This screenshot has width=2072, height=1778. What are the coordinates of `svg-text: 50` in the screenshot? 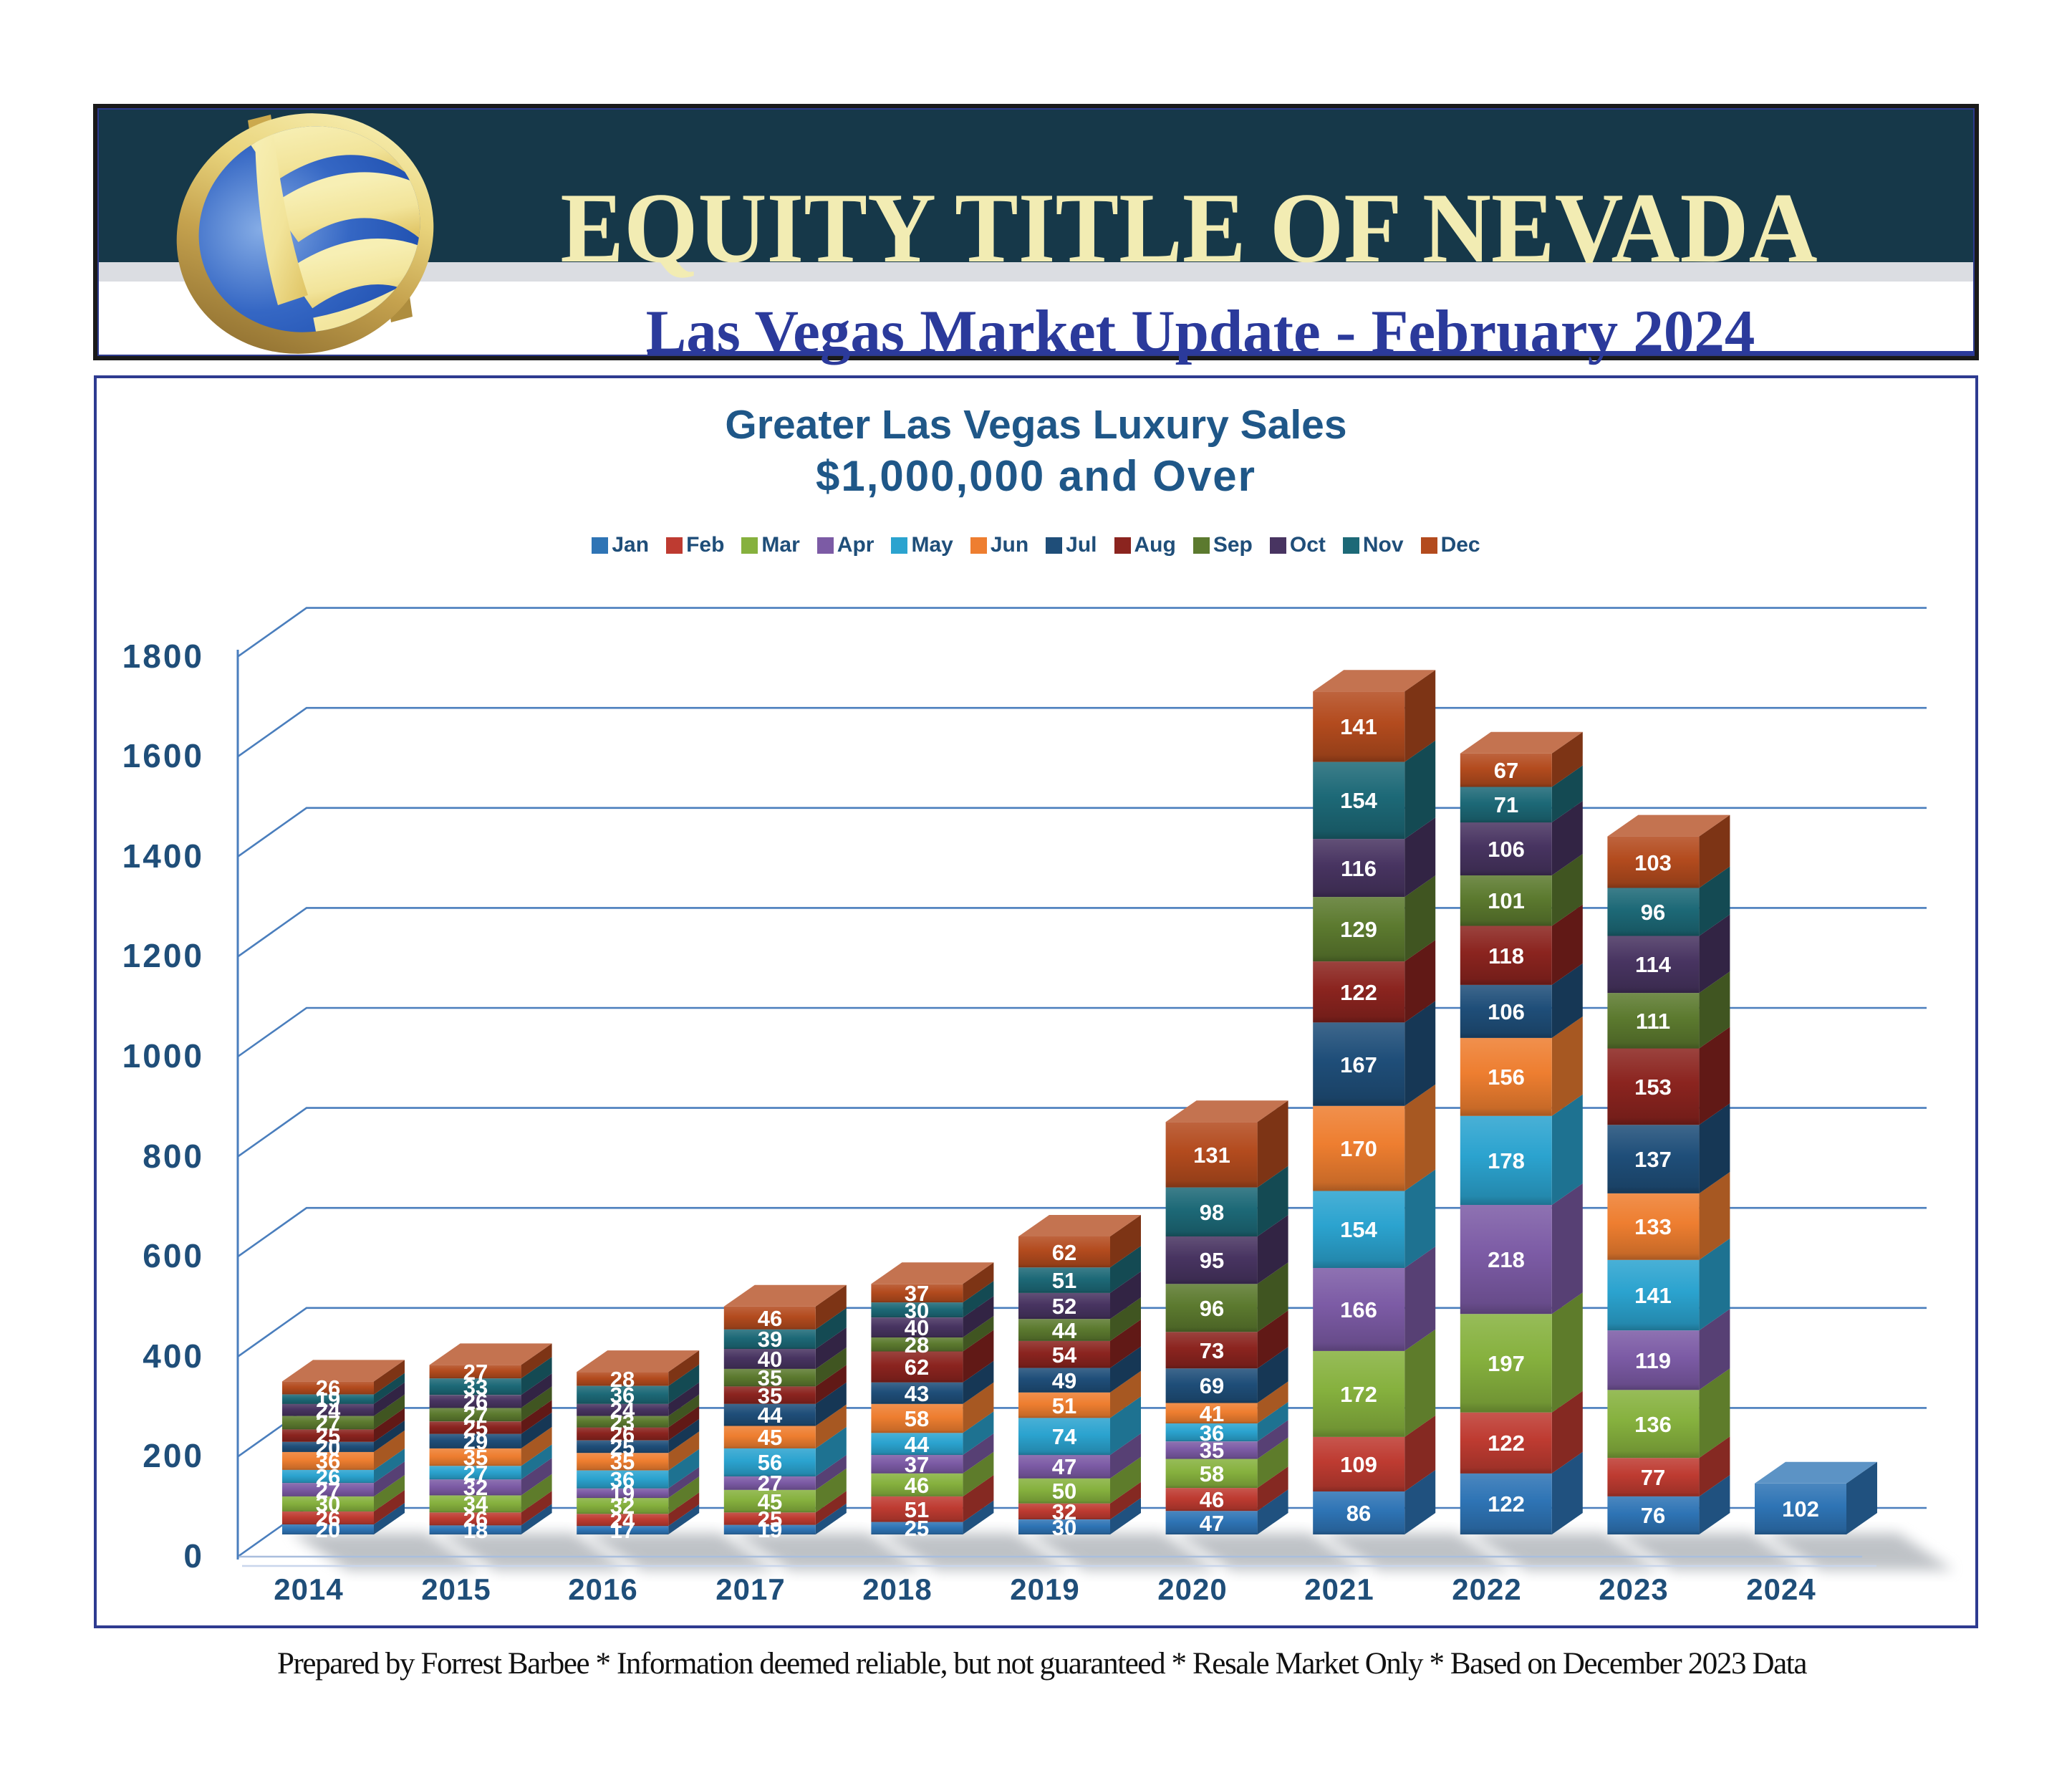 It's located at (1064, 1491).